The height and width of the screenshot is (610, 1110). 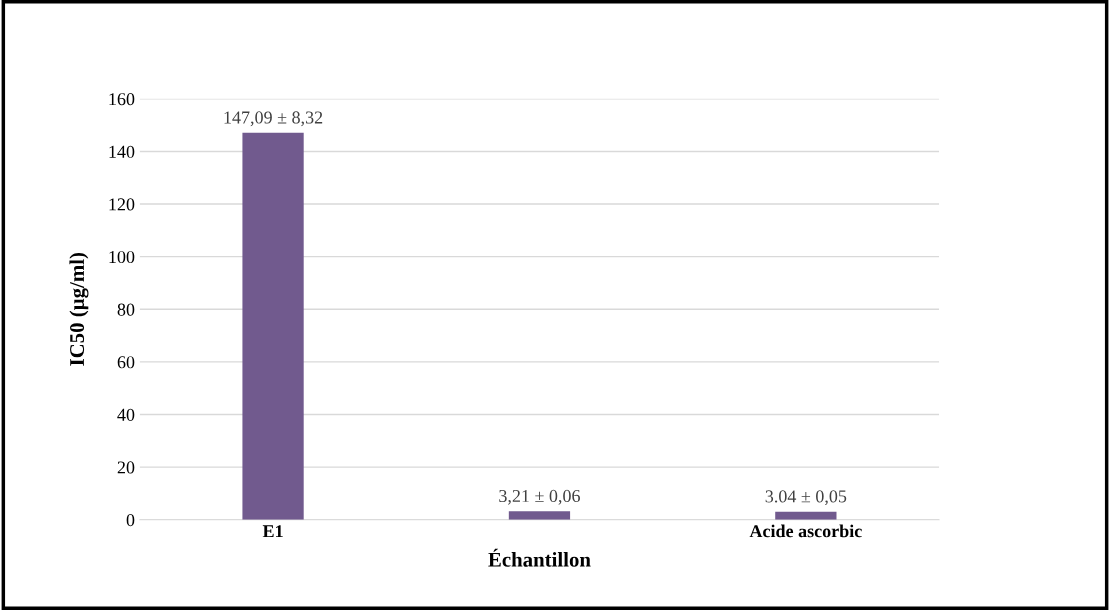 I want to click on y-tick-label: 40, so click(x=126, y=414).